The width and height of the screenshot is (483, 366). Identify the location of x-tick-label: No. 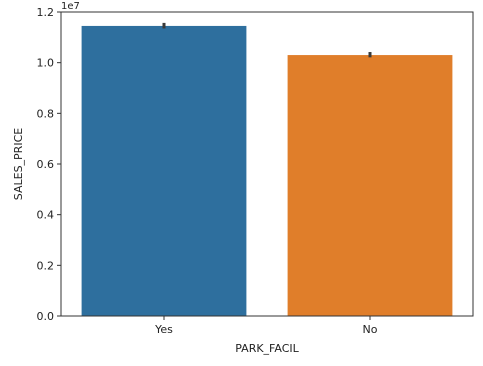
(370, 329).